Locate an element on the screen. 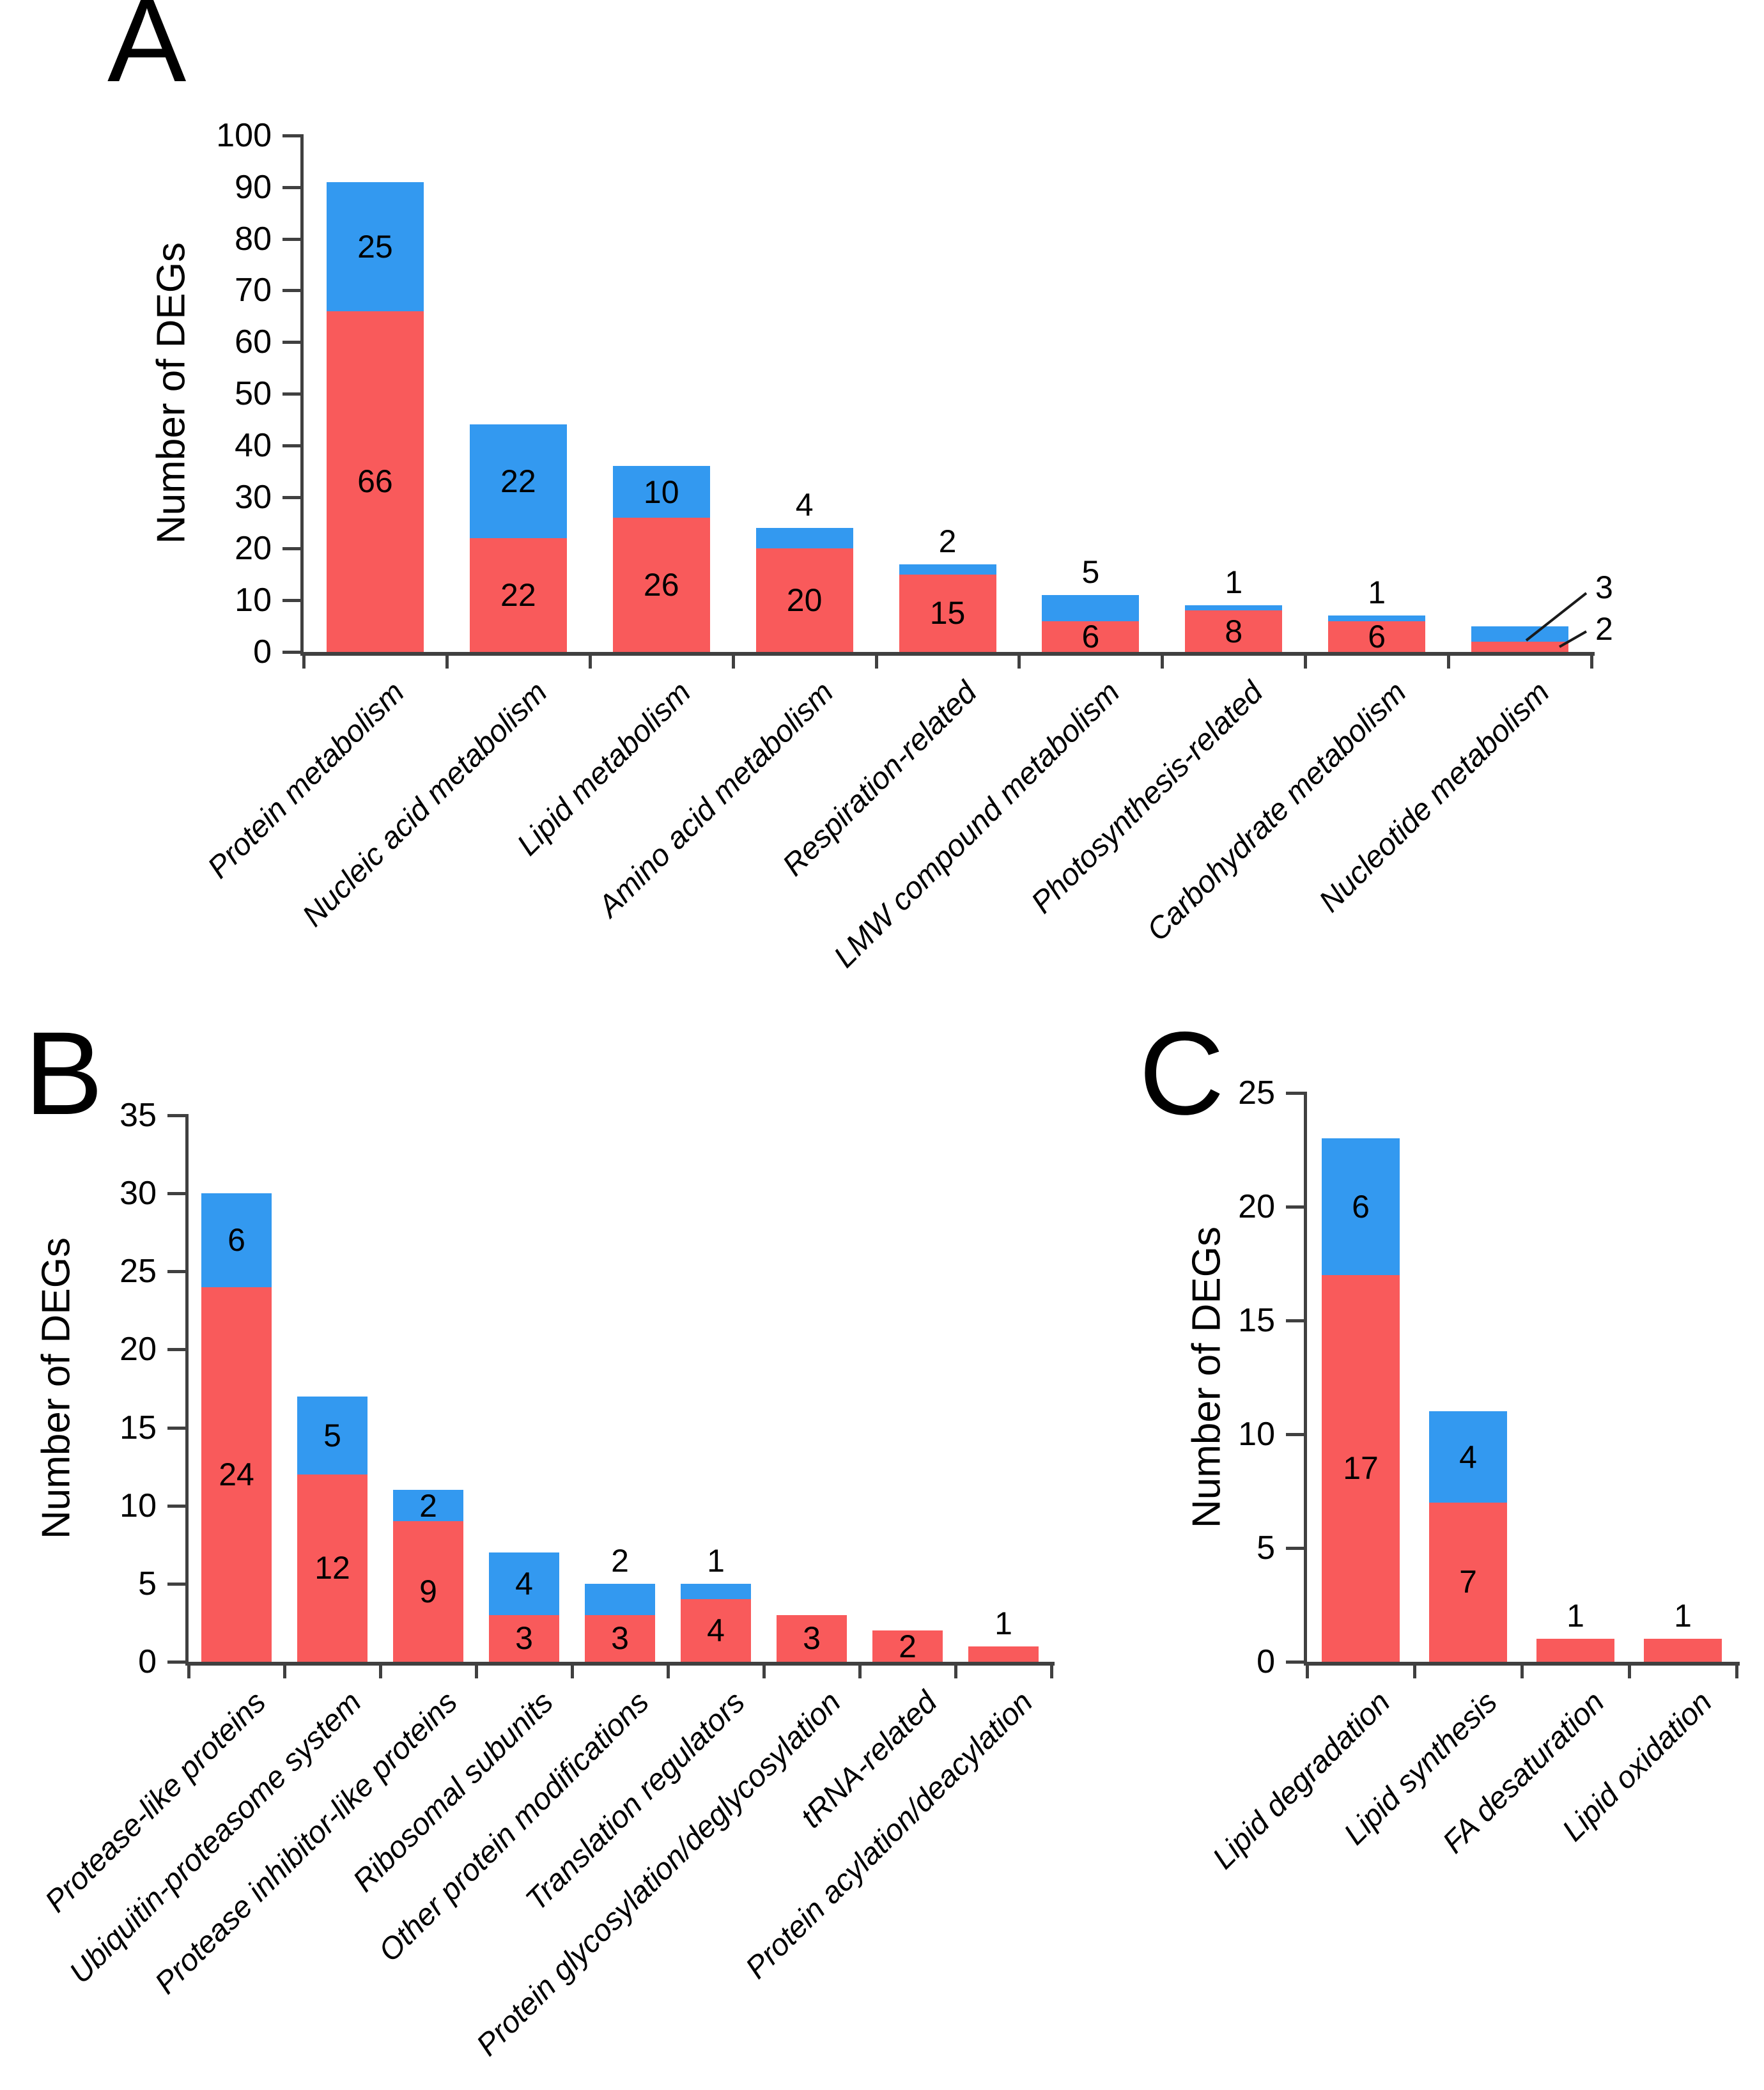 The width and height of the screenshot is (1764, 2090). bar-value-label: 9 is located at coordinates (428, 1592).